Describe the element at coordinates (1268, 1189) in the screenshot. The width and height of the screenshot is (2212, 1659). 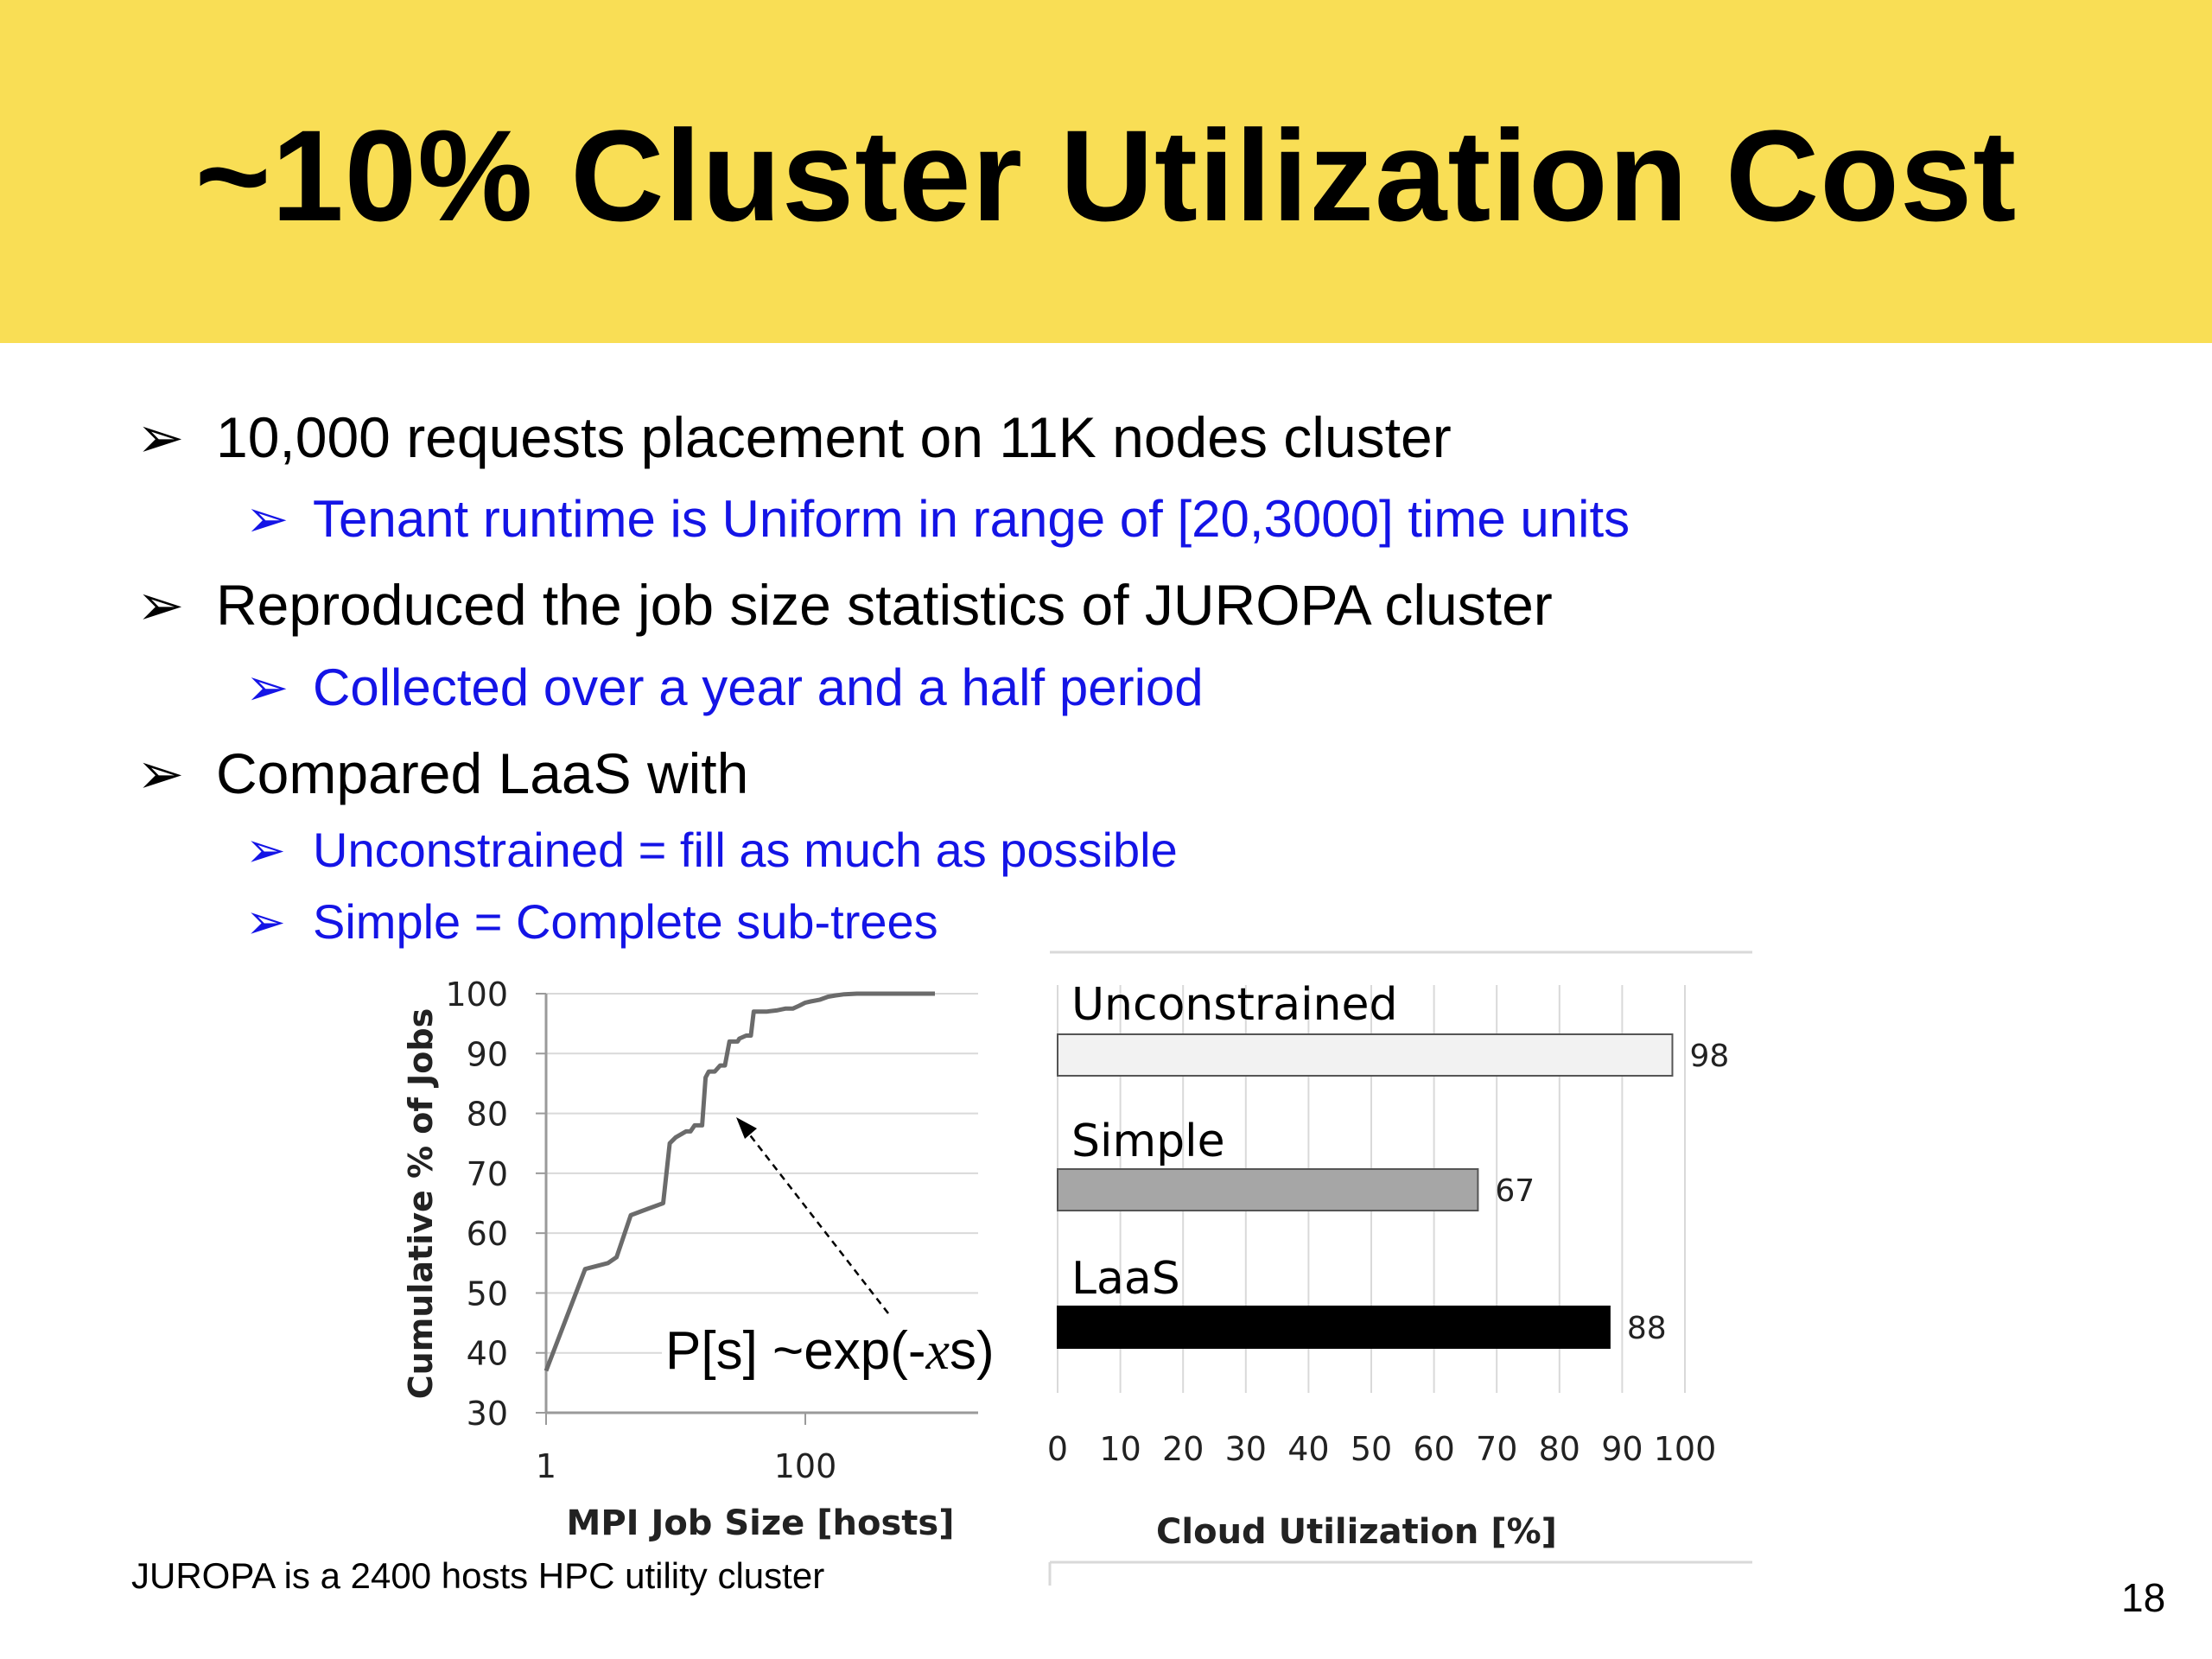
I see `bar-simple` at that location.